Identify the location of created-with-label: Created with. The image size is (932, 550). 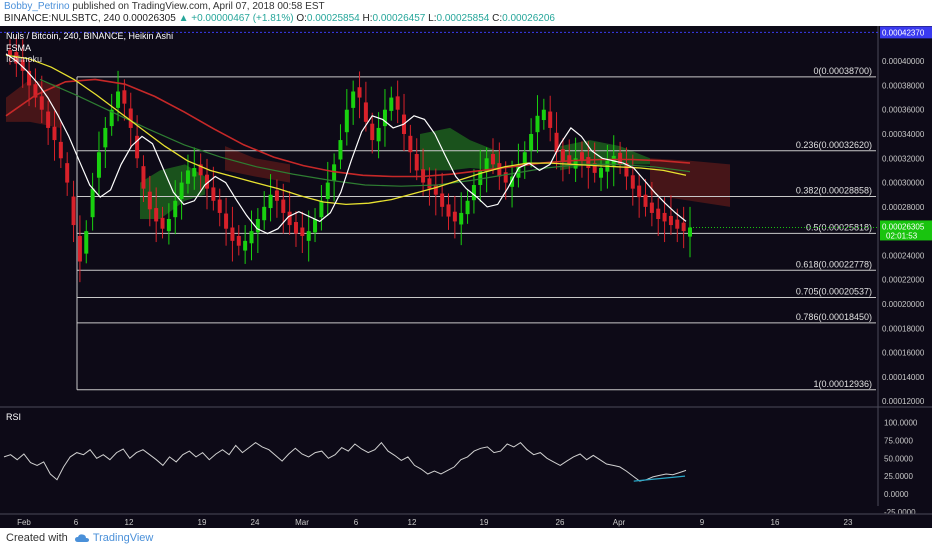
(37, 538).